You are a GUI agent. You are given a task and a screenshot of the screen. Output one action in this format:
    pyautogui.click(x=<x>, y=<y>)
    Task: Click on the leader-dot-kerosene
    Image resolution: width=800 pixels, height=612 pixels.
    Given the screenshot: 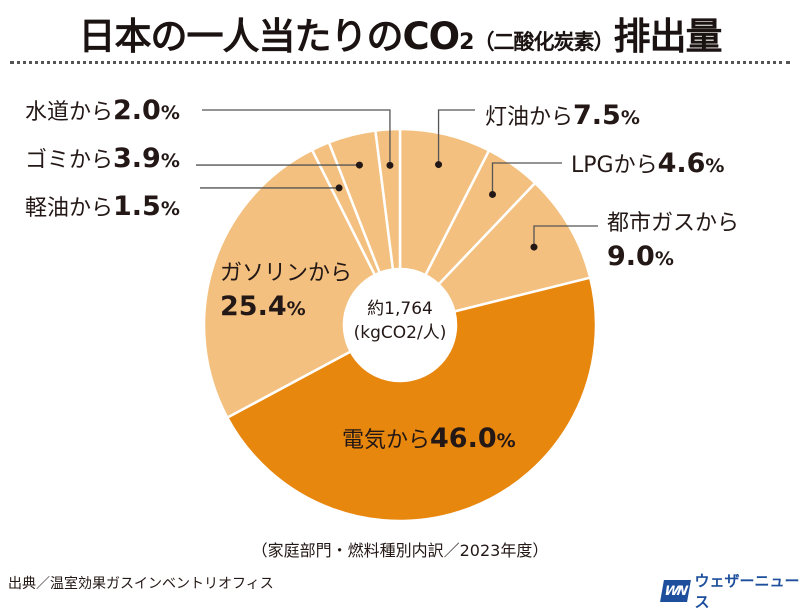 What is the action you would take?
    pyautogui.click(x=439, y=165)
    